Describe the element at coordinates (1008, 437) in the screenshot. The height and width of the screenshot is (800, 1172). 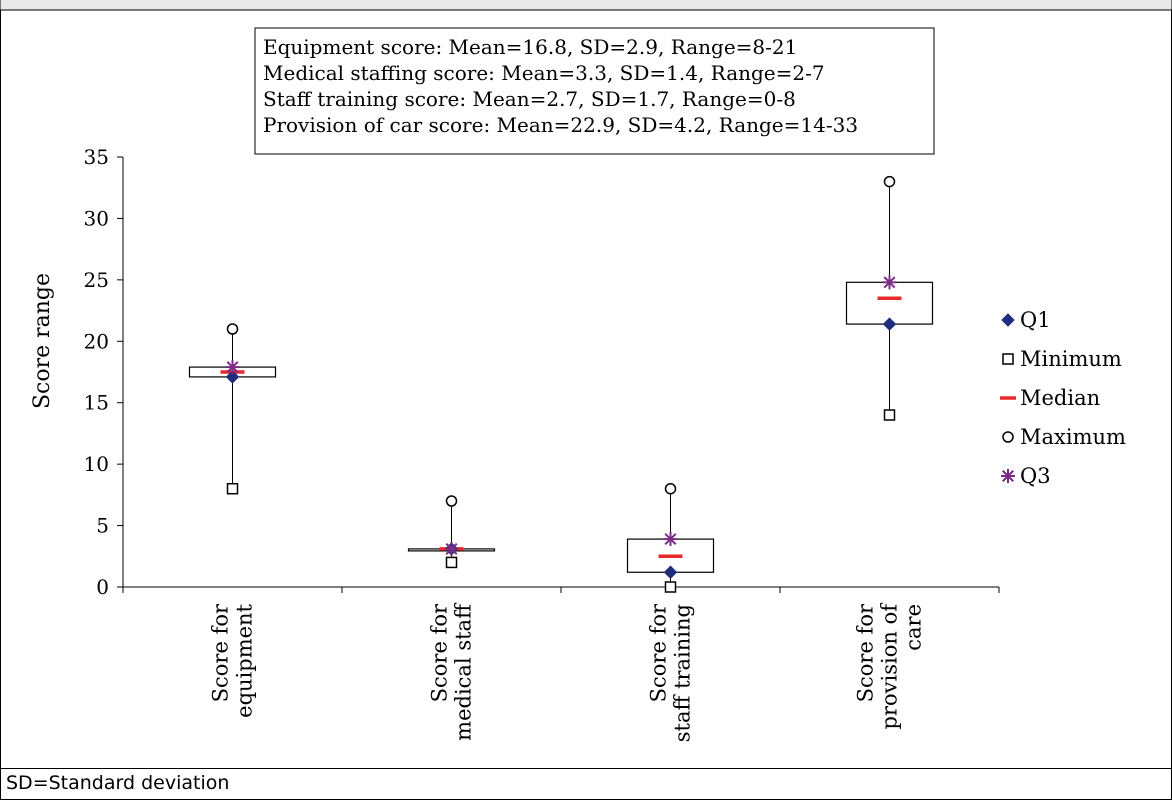
I see `legend-marker-maximum` at that location.